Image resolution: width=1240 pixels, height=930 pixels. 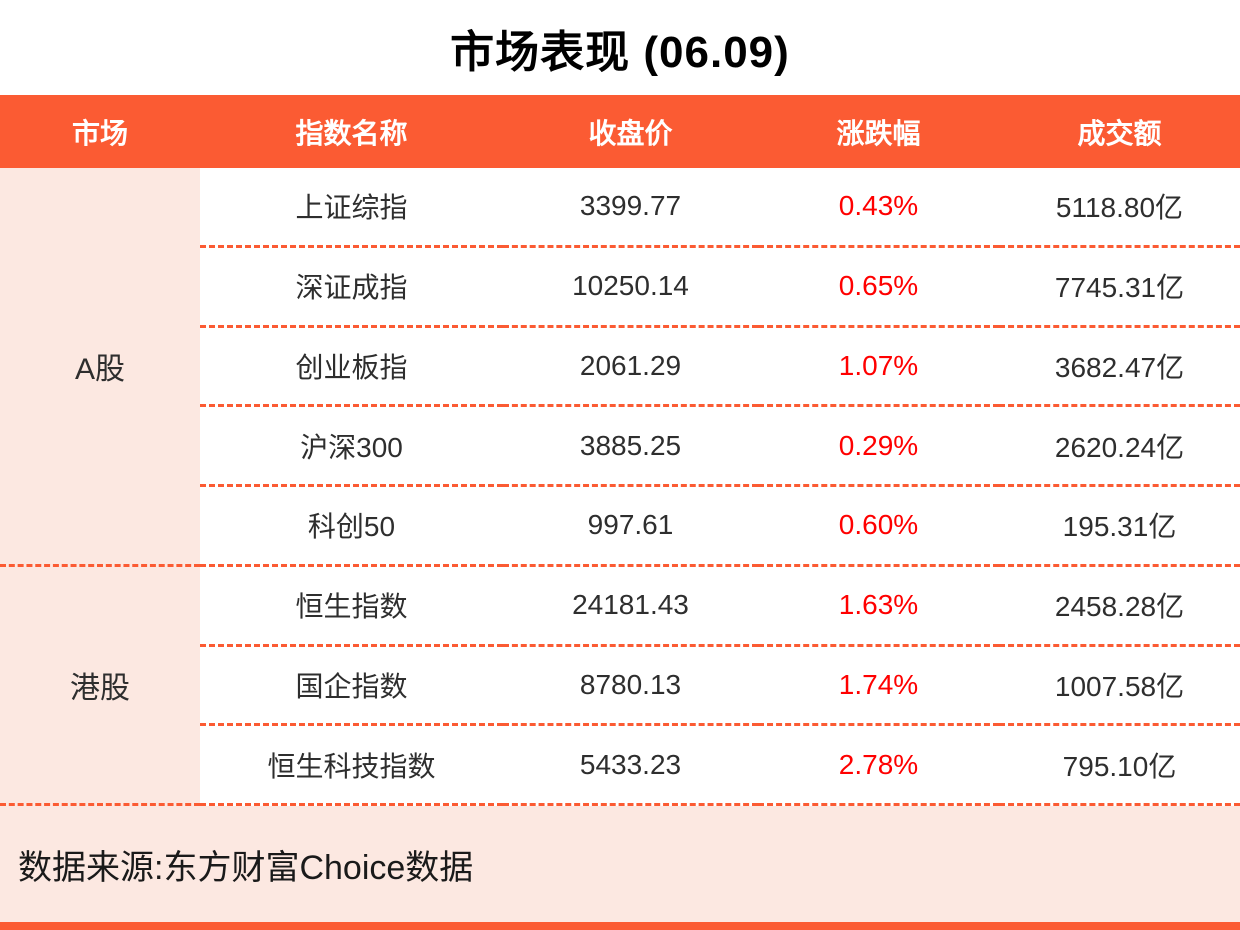 I want to click on title-bar: 市场表现 (06.09), so click(x=620, y=47).